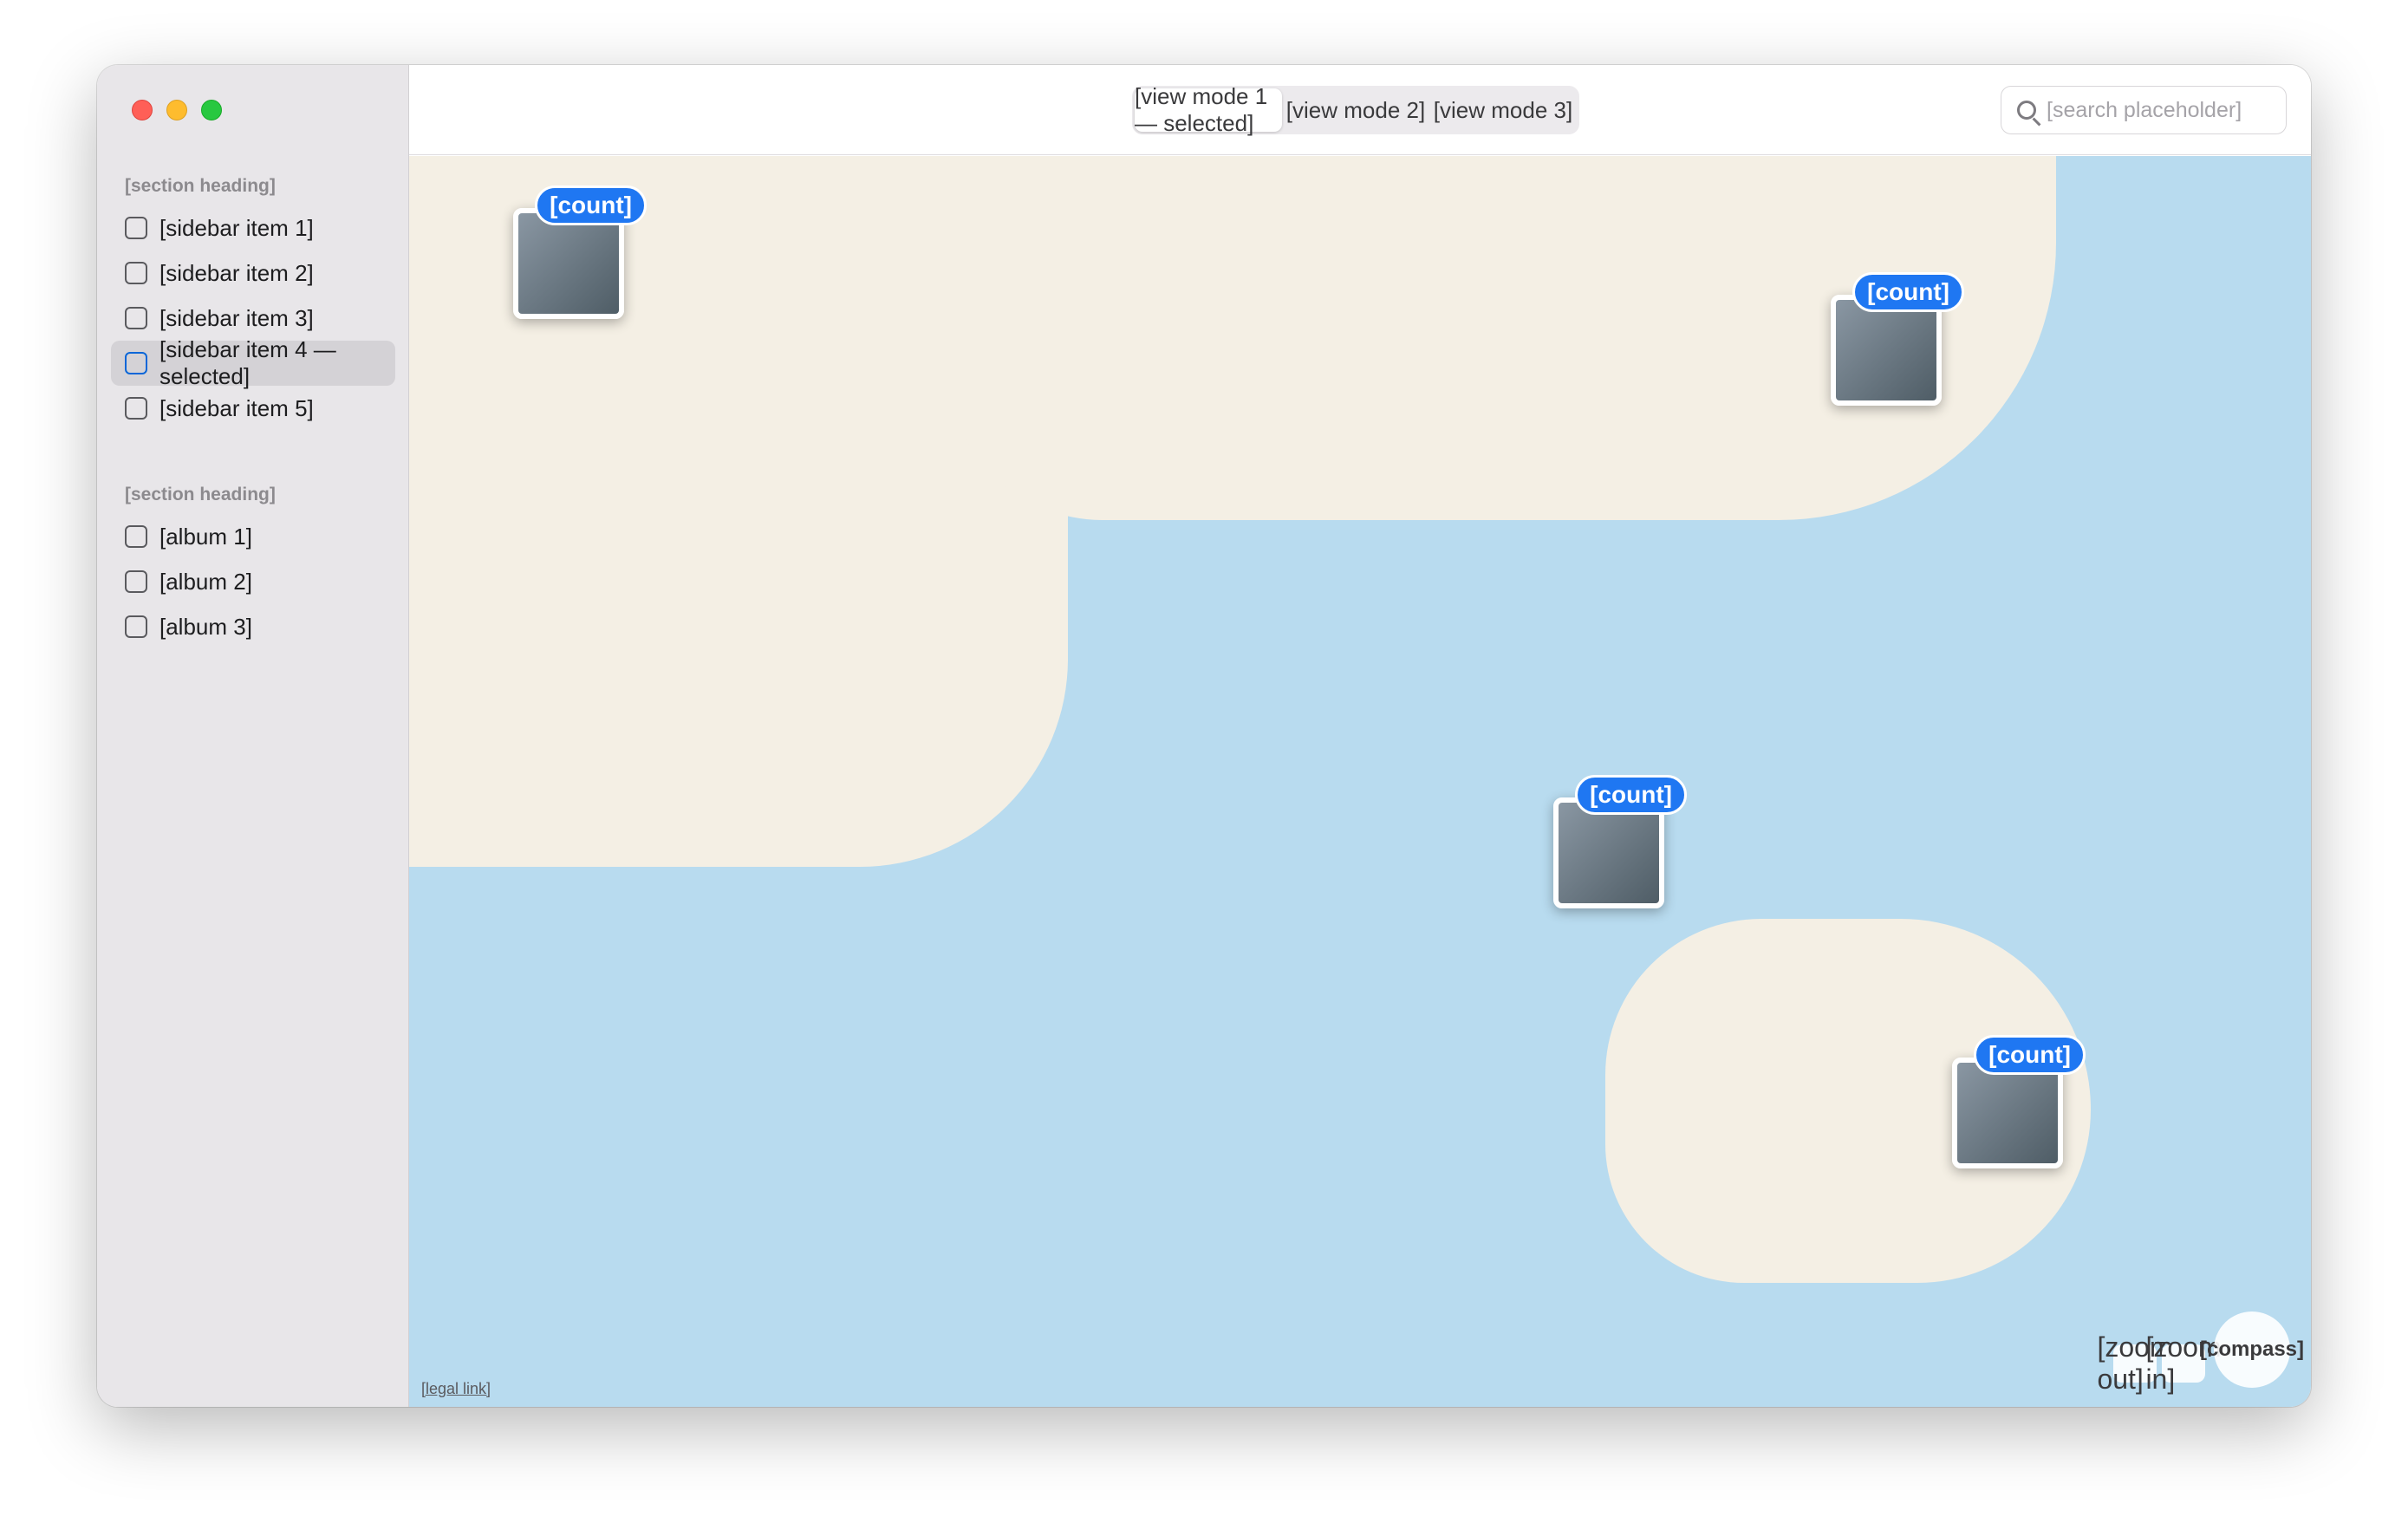  I want to click on compass-button: [compass], so click(2252, 1349).